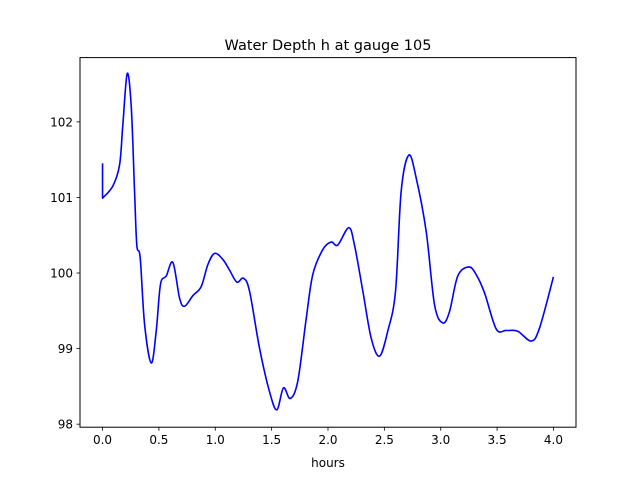 The width and height of the screenshot is (640, 484). Describe the element at coordinates (327, 440) in the screenshot. I see `x-tick-label: 2.0` at that location.